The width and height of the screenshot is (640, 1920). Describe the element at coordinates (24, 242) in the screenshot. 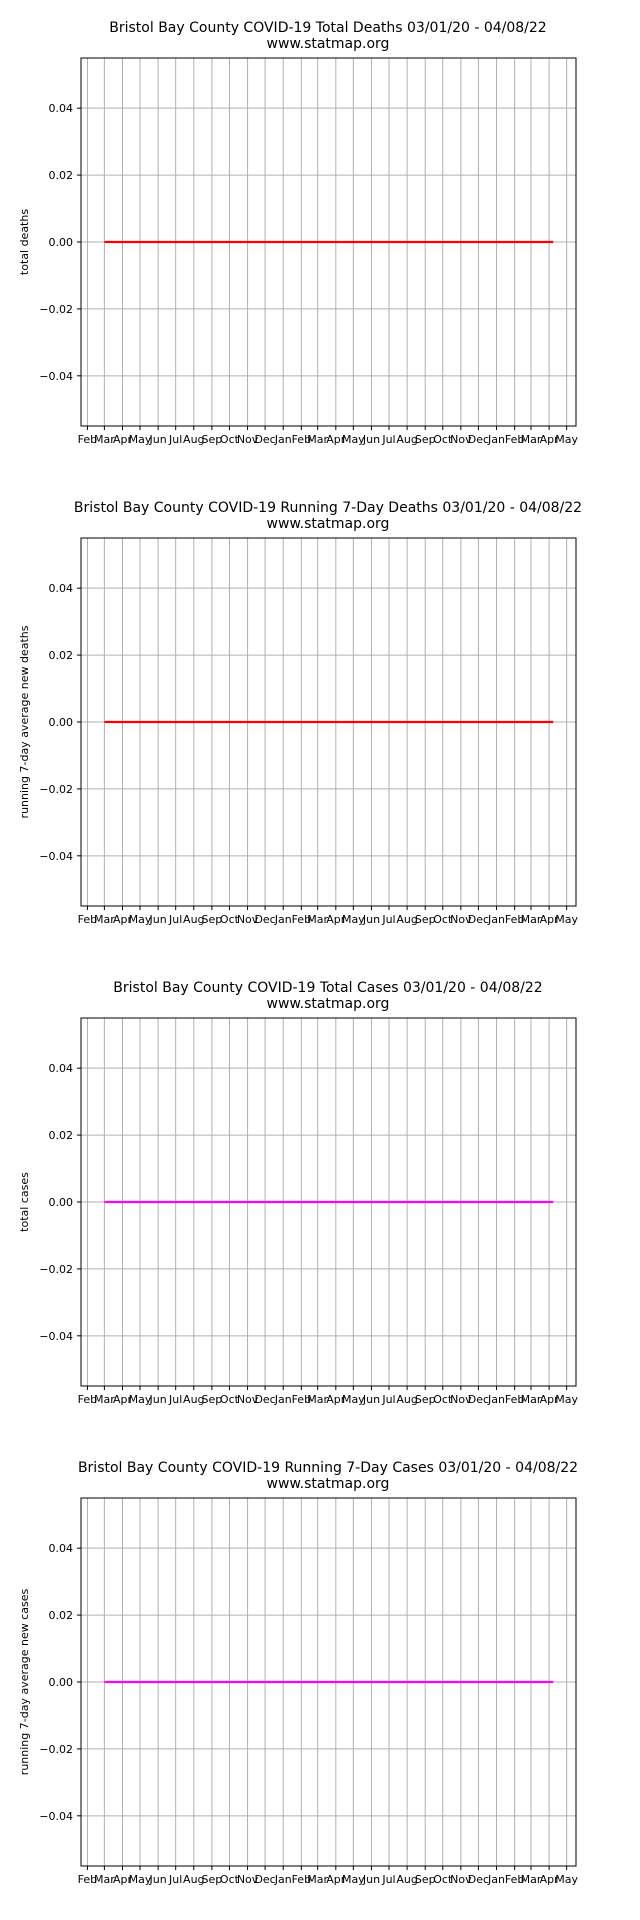

I see `y-axis-label: total deaths` at that location.